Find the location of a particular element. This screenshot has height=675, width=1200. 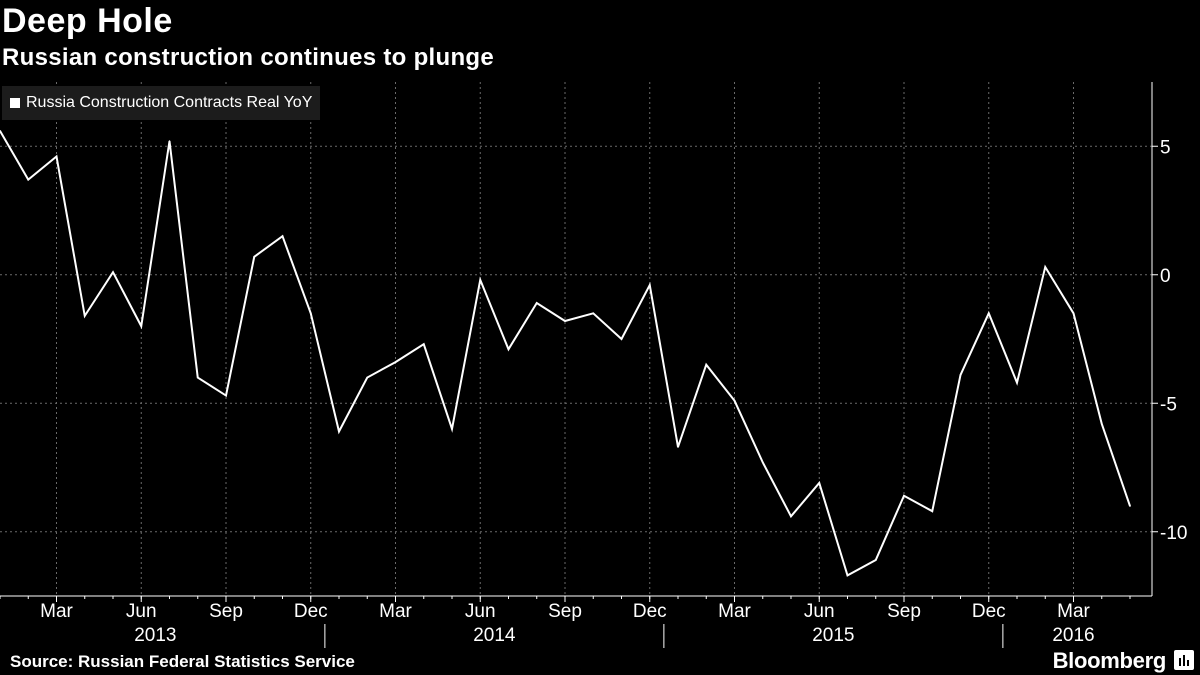

year-label: 2015 is located at coordinates (833, 635).